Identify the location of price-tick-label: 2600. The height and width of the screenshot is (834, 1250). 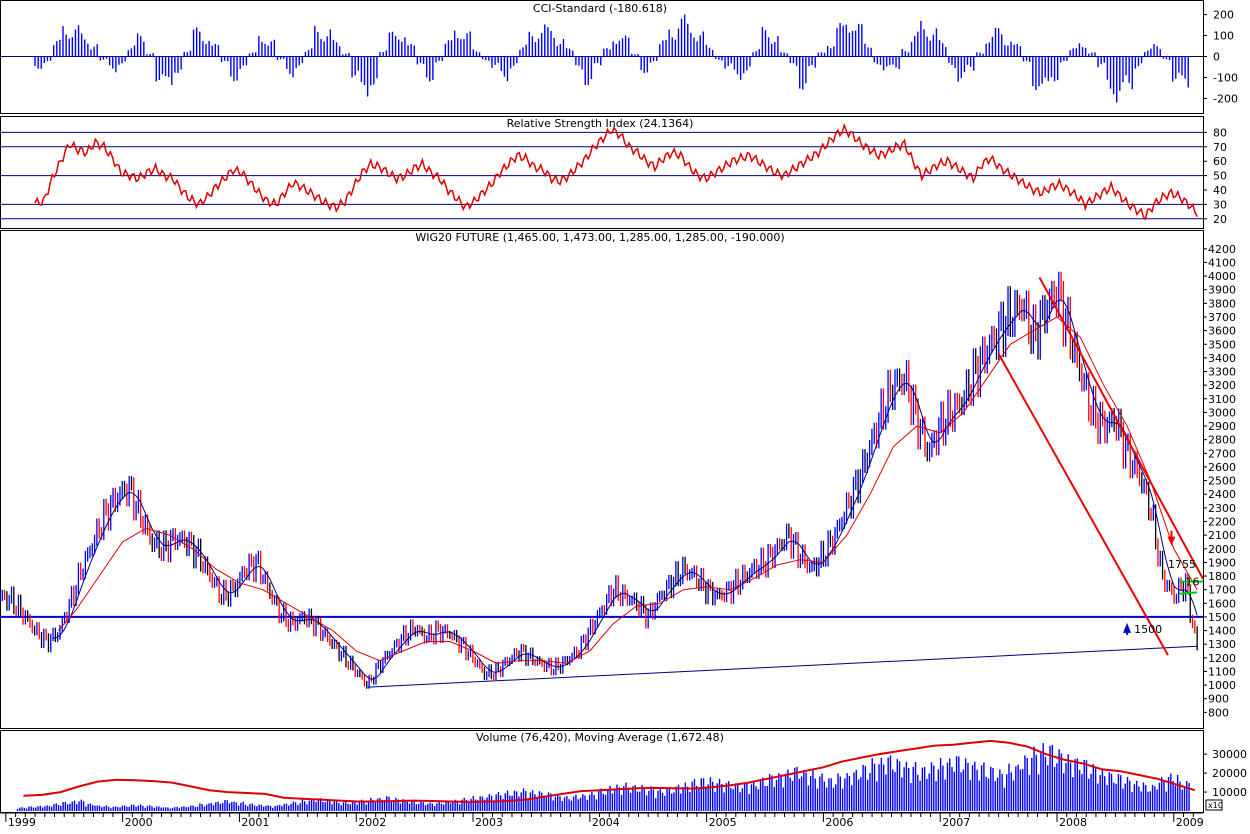
(1222, 467).